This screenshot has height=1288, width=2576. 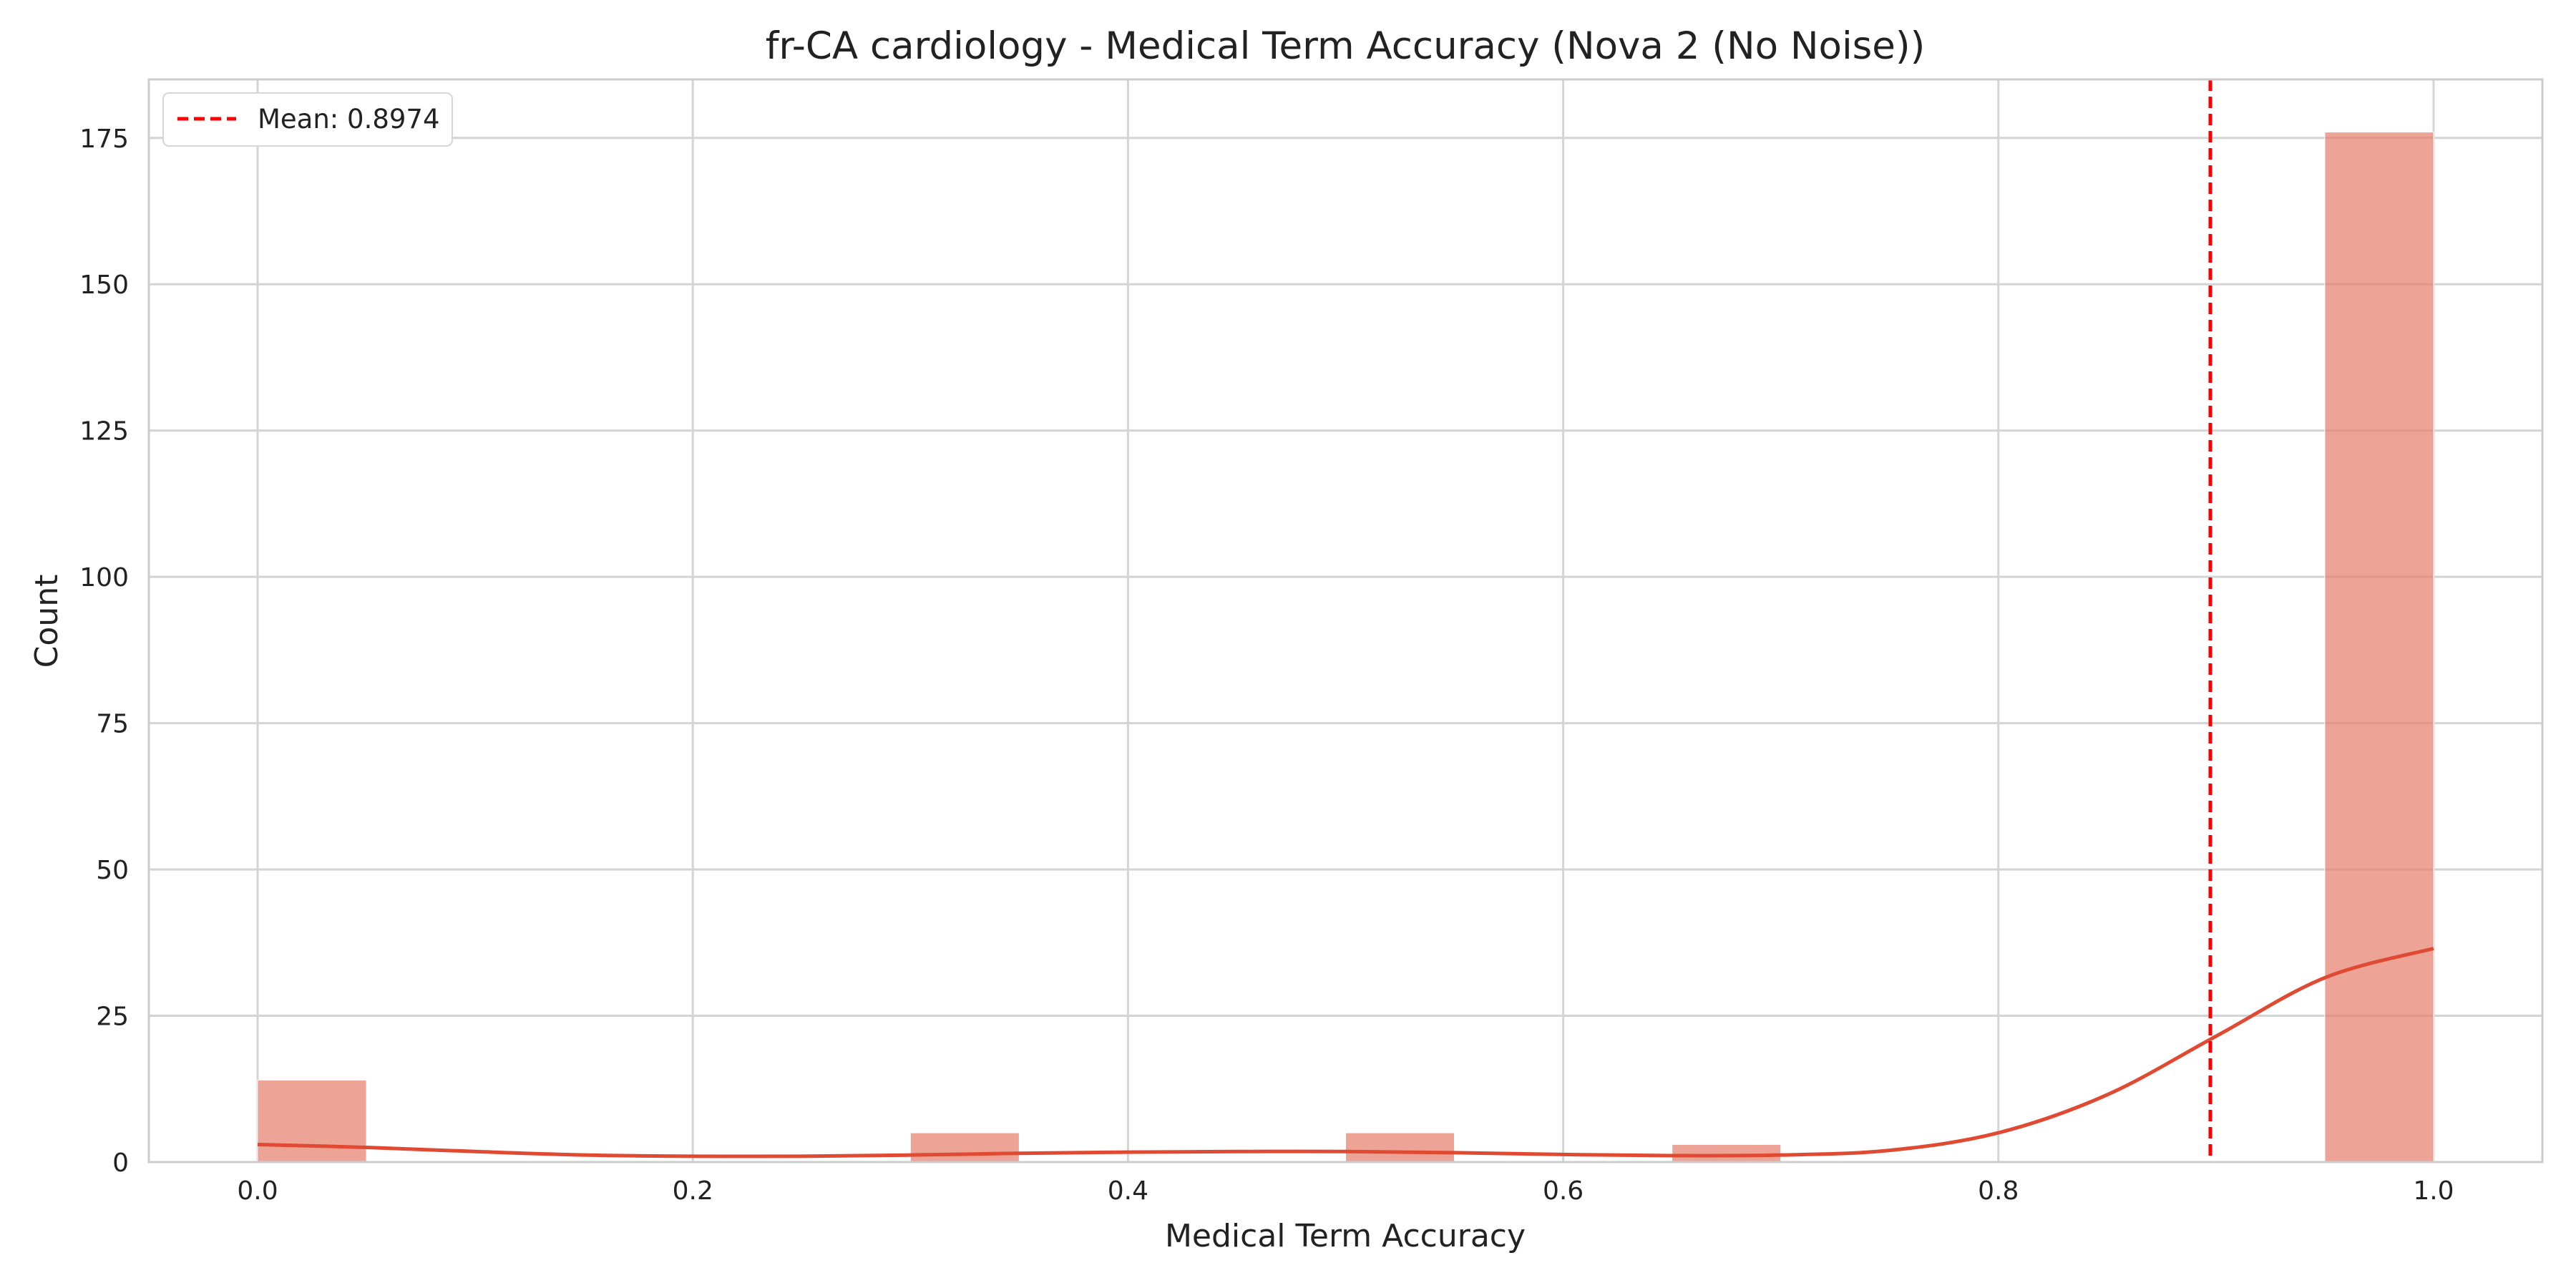 What do you see at coordinates (693, 1191) in the screenshot?
I see `x-tick-label: 0.2` at bounding box center [693, 1191].